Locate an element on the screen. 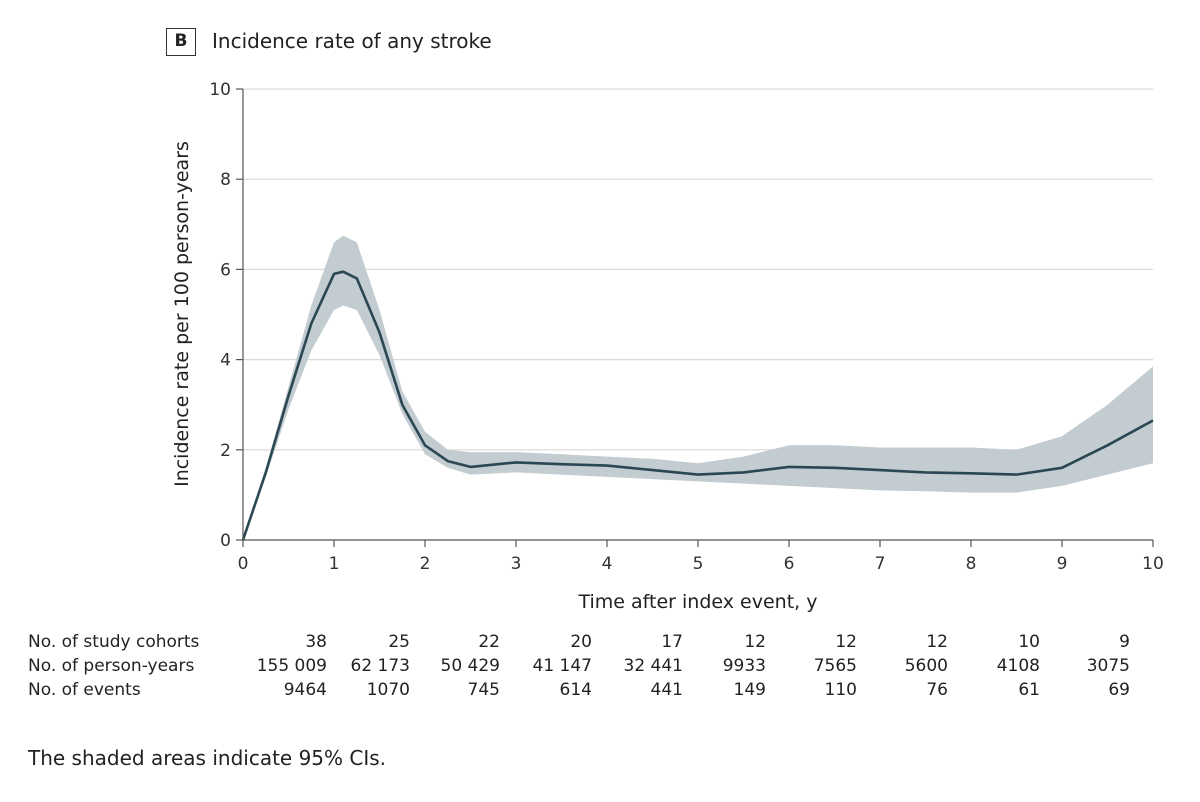  risk-table-cell: 3075 is located at coordinates (1108, 666).